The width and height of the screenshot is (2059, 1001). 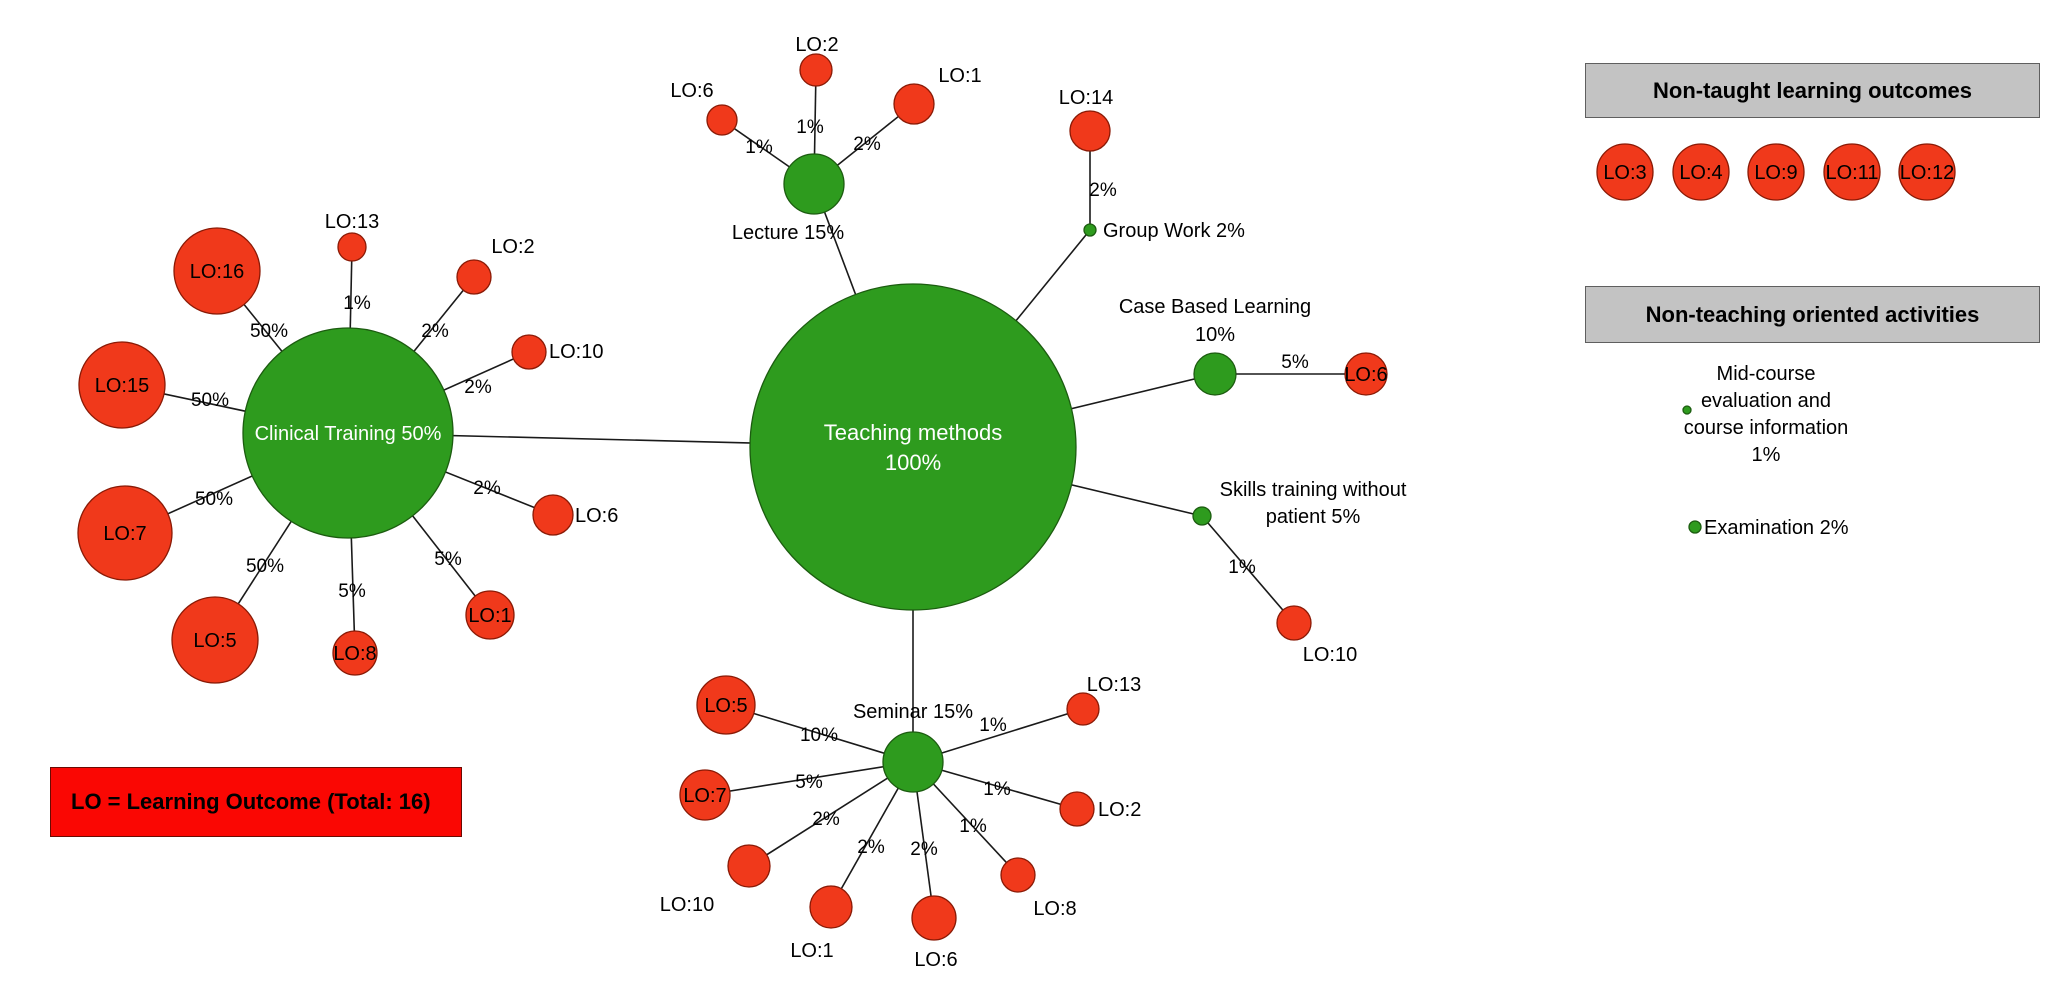 What do you see at coordinates (1086, 98) in the screenshot?
I see `label-gw_lo14-line0: LO:14` at bounding box center [1086, 98].